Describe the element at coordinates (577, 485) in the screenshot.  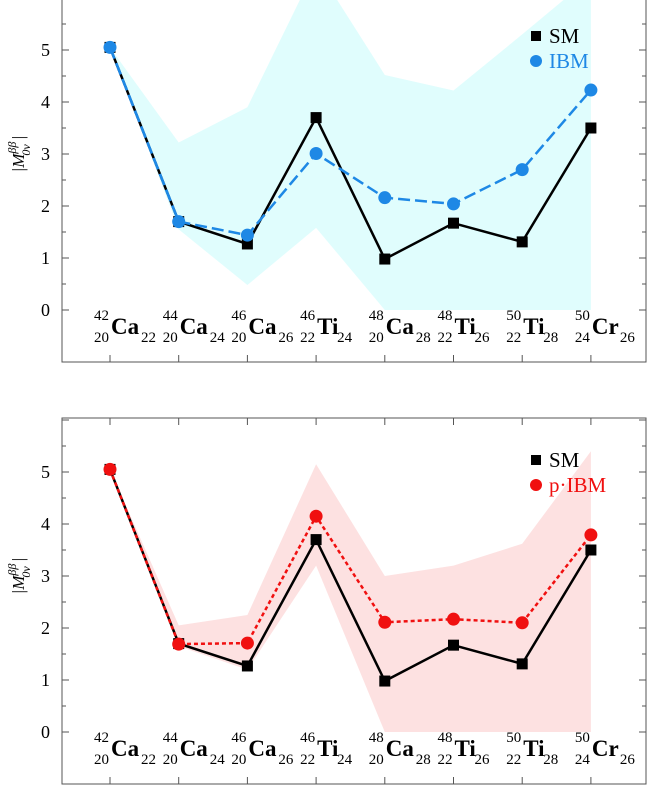
I see `legend-label-p·IBM: p·IBM` at that location.